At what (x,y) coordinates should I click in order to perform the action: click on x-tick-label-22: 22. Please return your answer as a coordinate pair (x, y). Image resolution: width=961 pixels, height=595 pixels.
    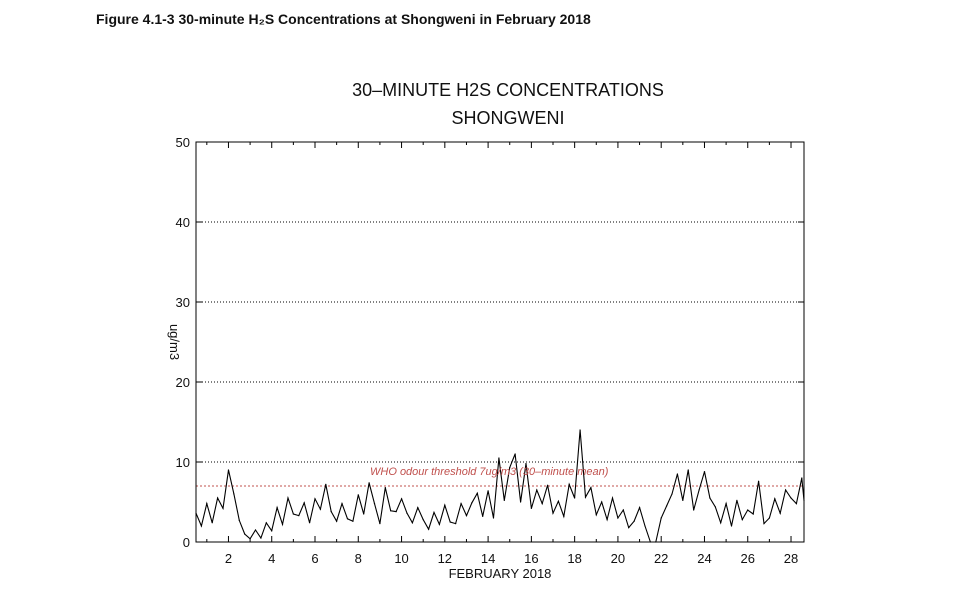
    Looking at the image, I should click on (661, 558).